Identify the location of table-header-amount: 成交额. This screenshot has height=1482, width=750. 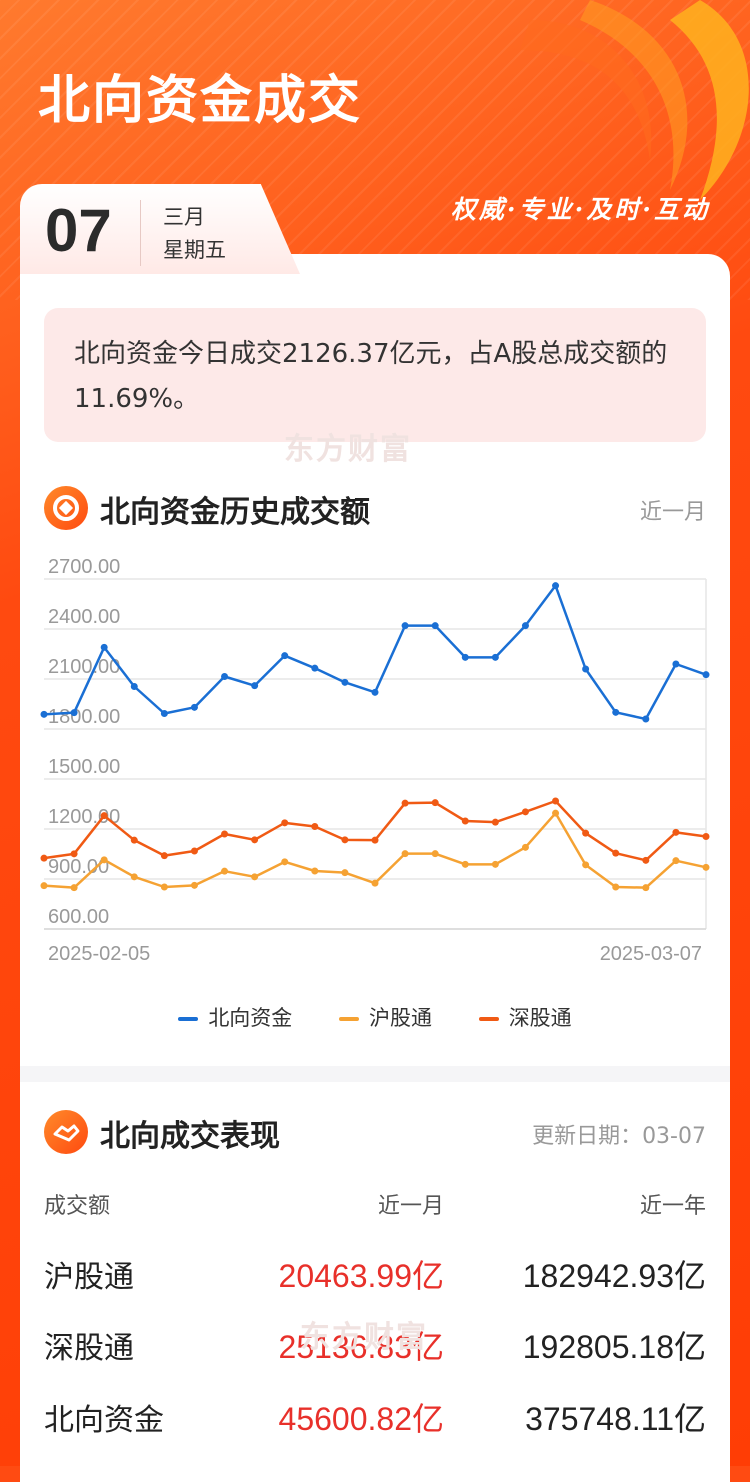
(77, 1206).